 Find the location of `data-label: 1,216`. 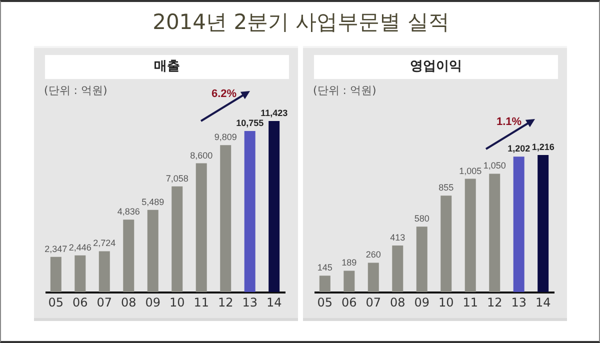

data-label: 1,216 is located at coordinates (543, 147).